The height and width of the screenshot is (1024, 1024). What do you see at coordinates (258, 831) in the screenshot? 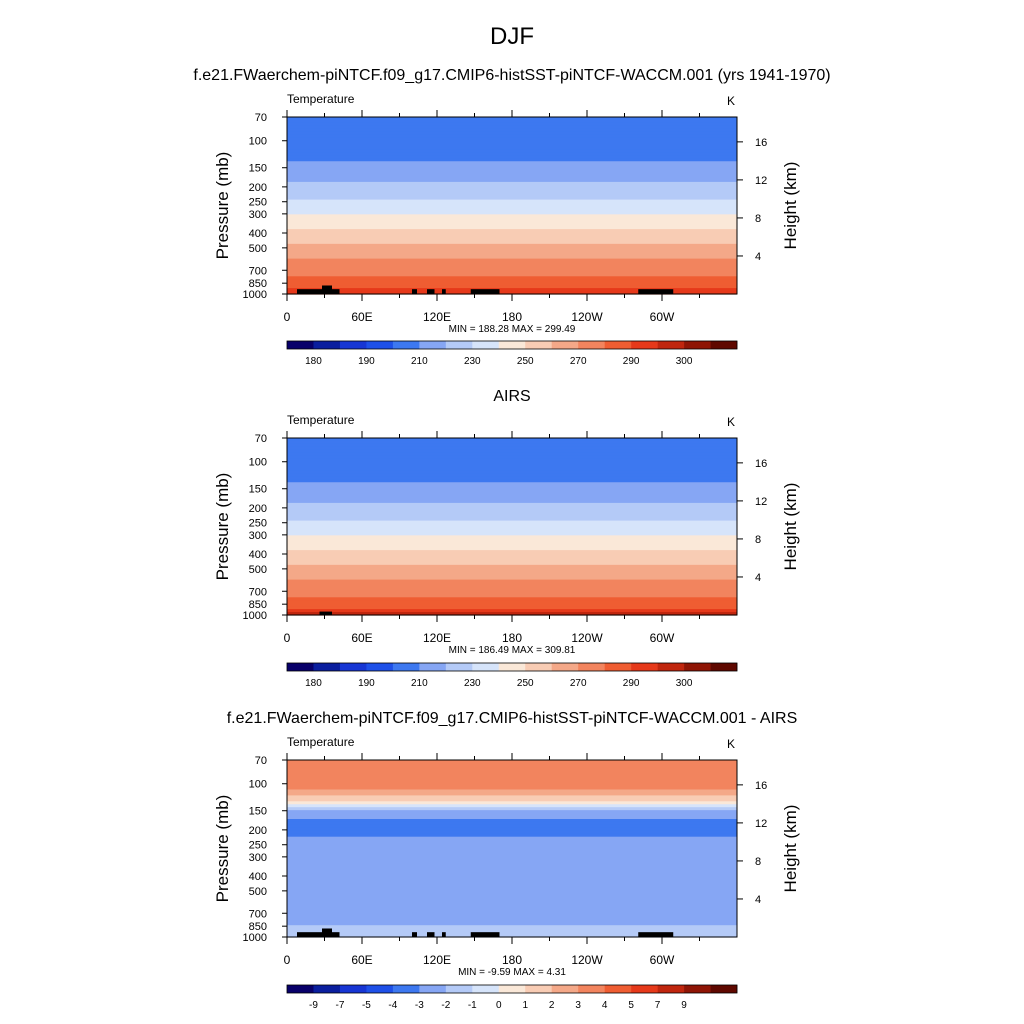
I see `y-tick-label: 200` at bounding box center [258, 831].